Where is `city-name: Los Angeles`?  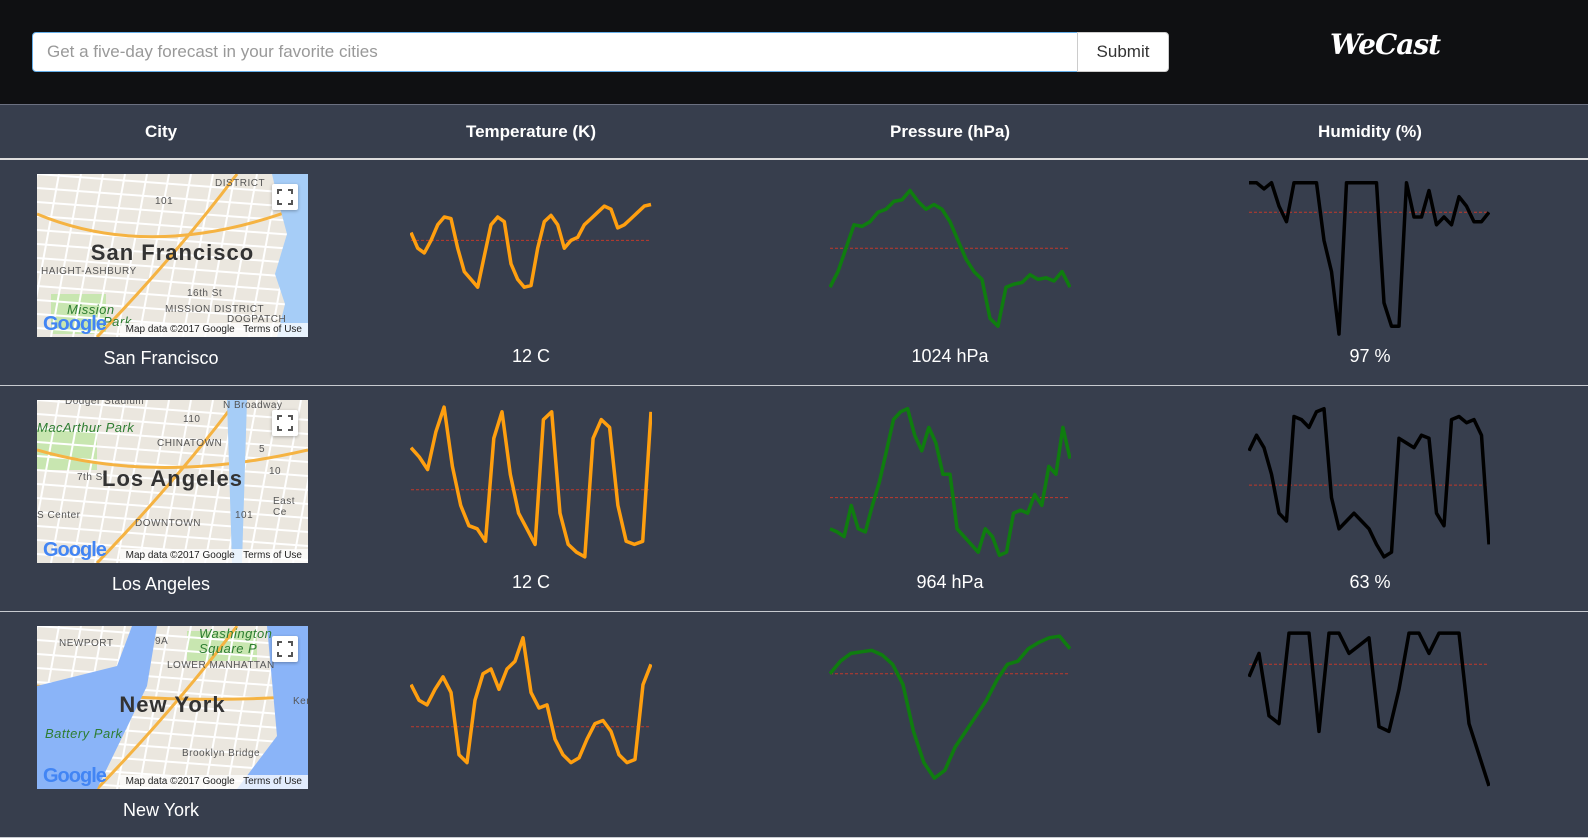 city-name: Los Angeles is located at coordinates (161, 584).